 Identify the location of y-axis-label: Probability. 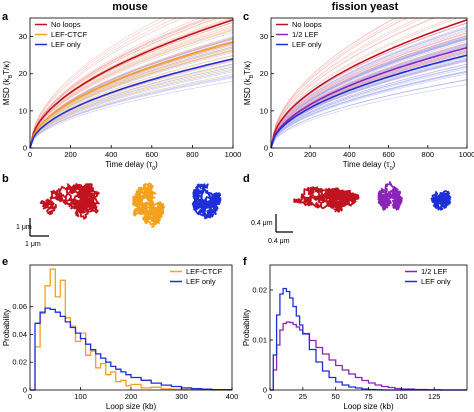
(246, 327).